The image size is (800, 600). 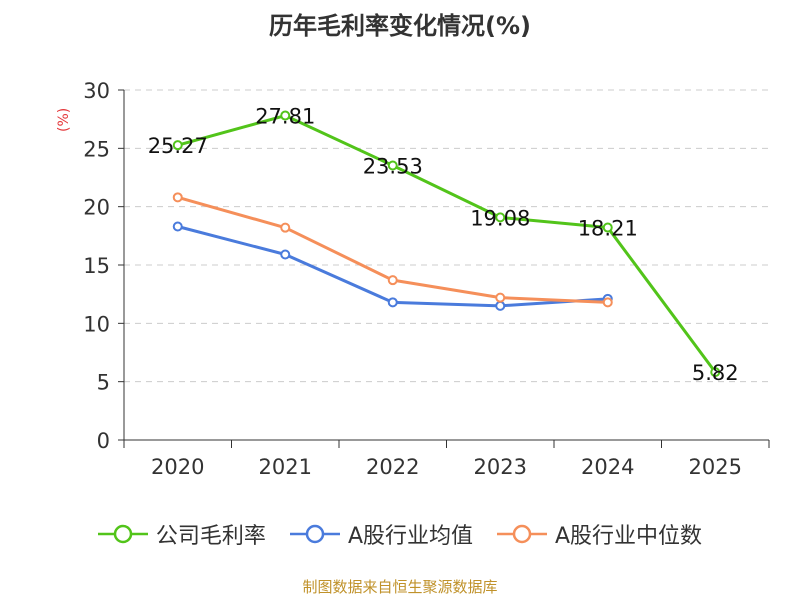 What do you see at coordinates (103, 383) in the screenshot?
I see `y-tick-label: 5` at bounding box center [103, 383].